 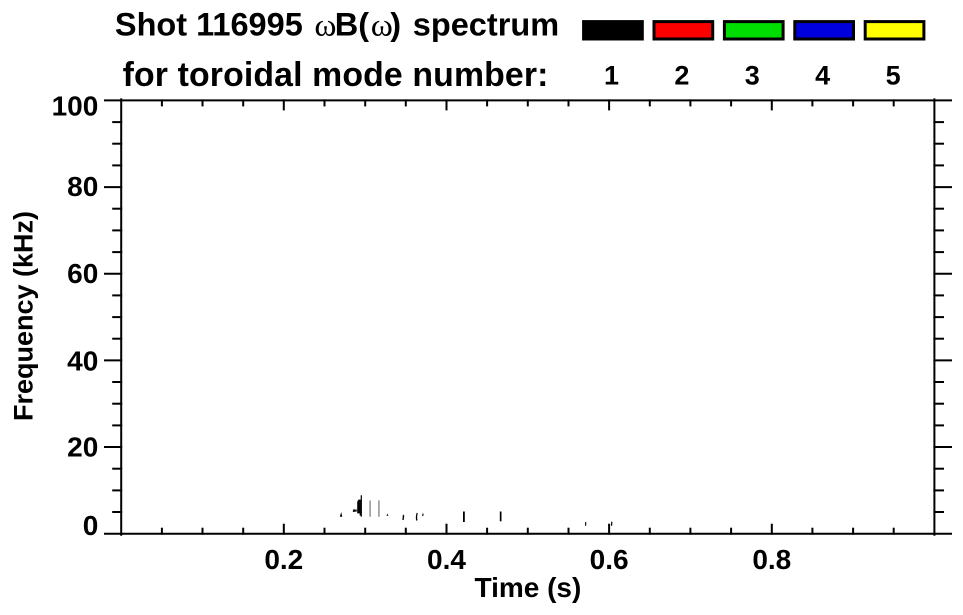 What do you see at coordinates (752, 76) in the screenshot?
I see `svg-text: 3` at bounding box center [752, 76].